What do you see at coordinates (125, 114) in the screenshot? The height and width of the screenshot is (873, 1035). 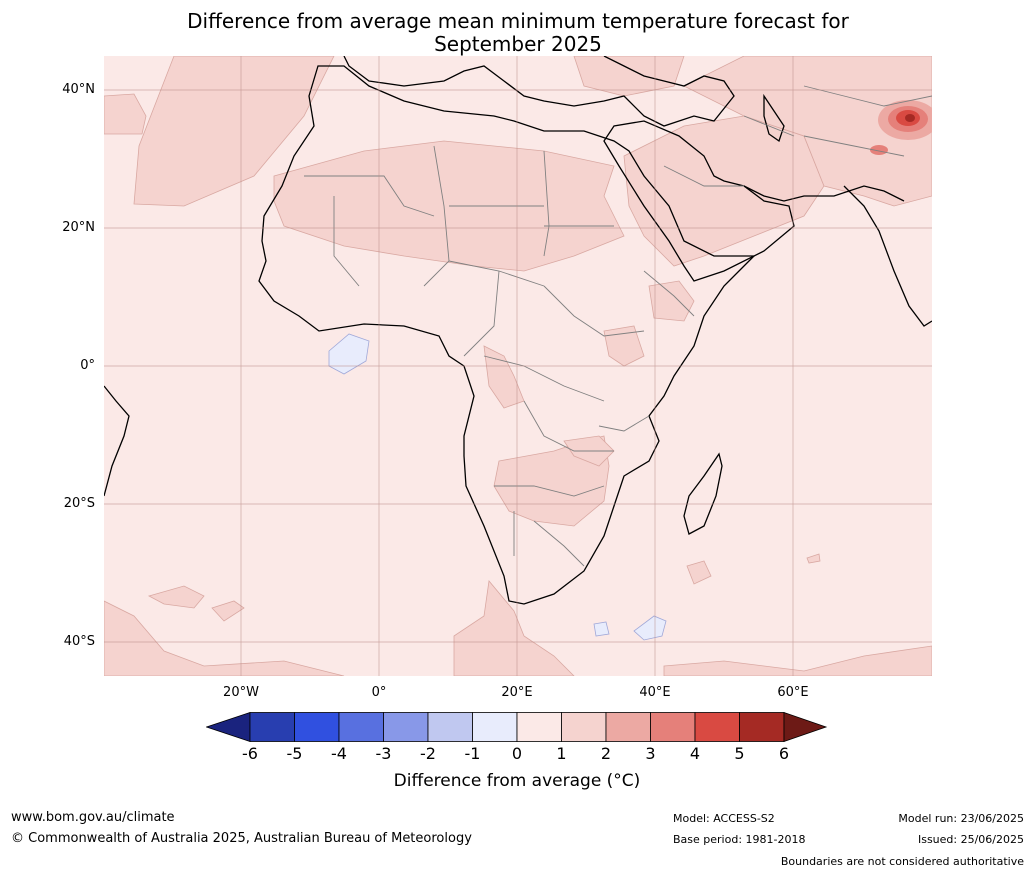 I see `shade-atlantic-west` at bounding box center [125, 114].